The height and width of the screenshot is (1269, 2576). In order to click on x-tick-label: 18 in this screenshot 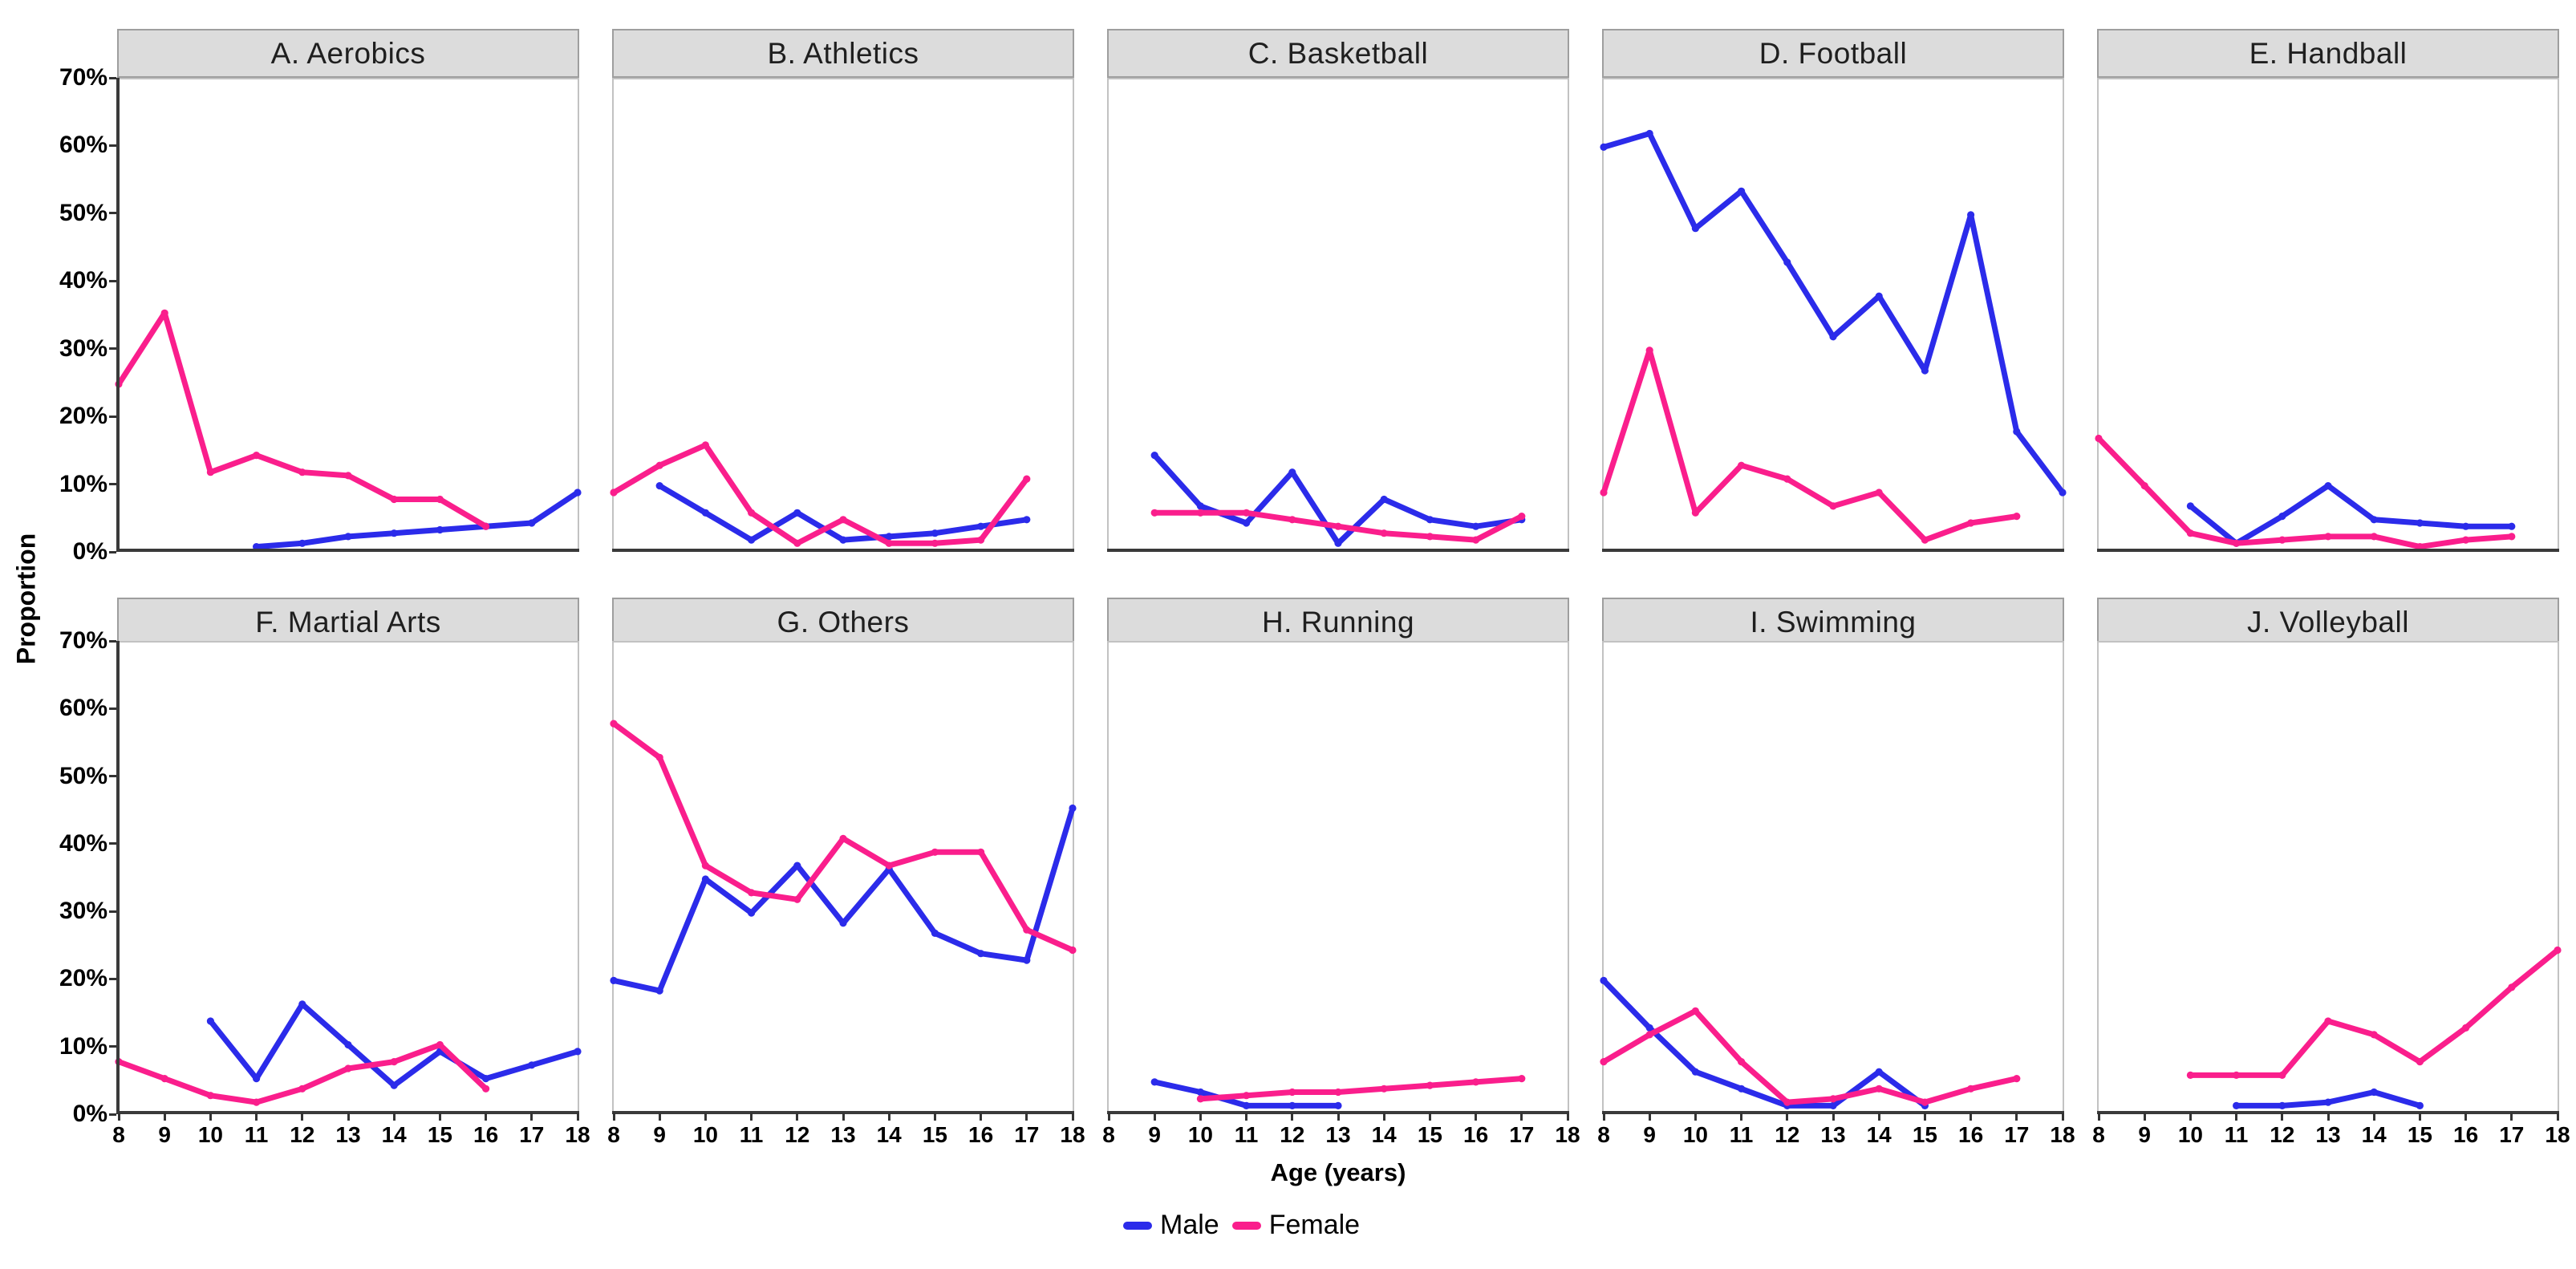, I will do `click(1072, 1134)`.